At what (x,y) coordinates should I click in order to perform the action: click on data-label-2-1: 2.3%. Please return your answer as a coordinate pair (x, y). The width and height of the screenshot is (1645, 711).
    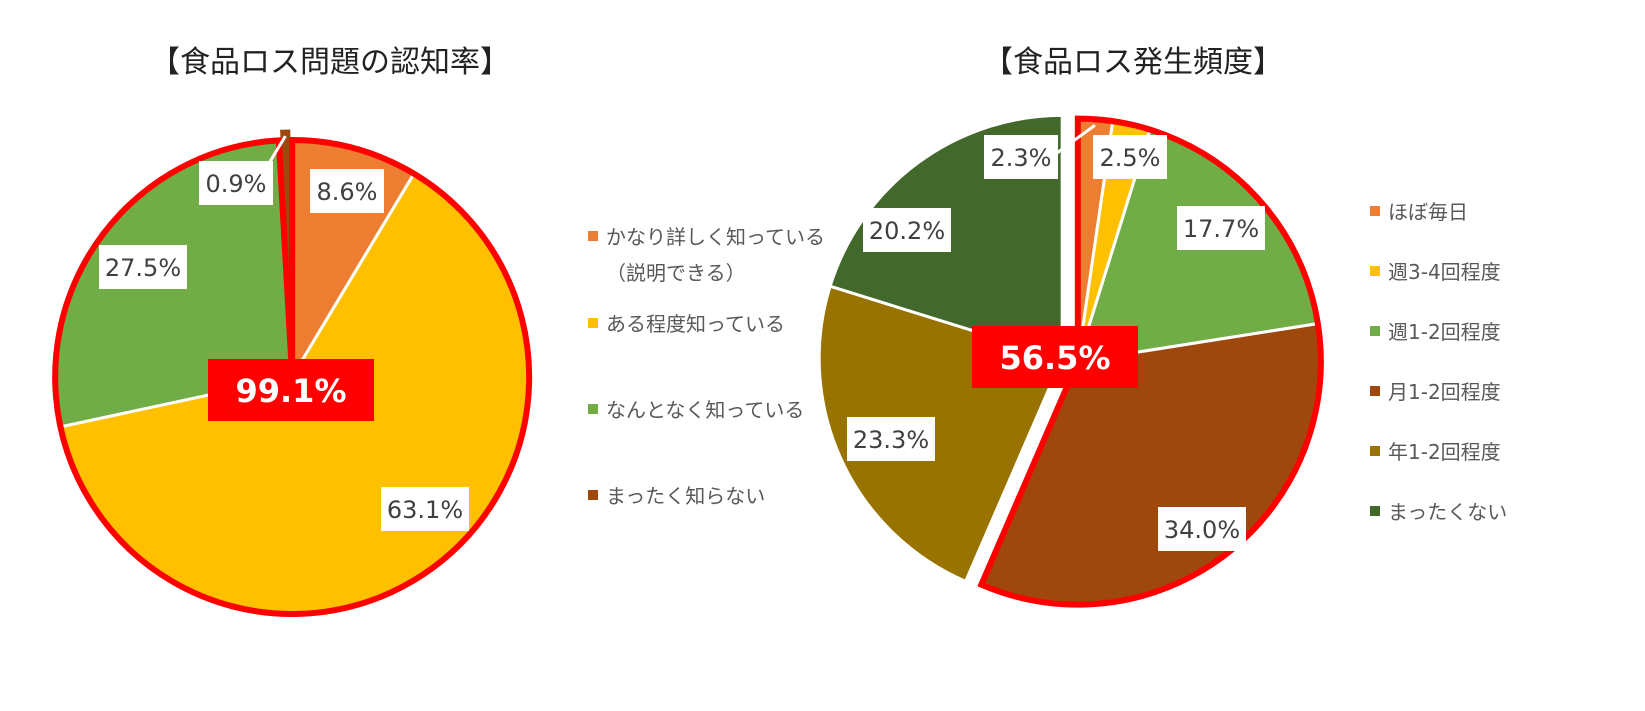
    Looking at the image, I should click on (1021, 157).